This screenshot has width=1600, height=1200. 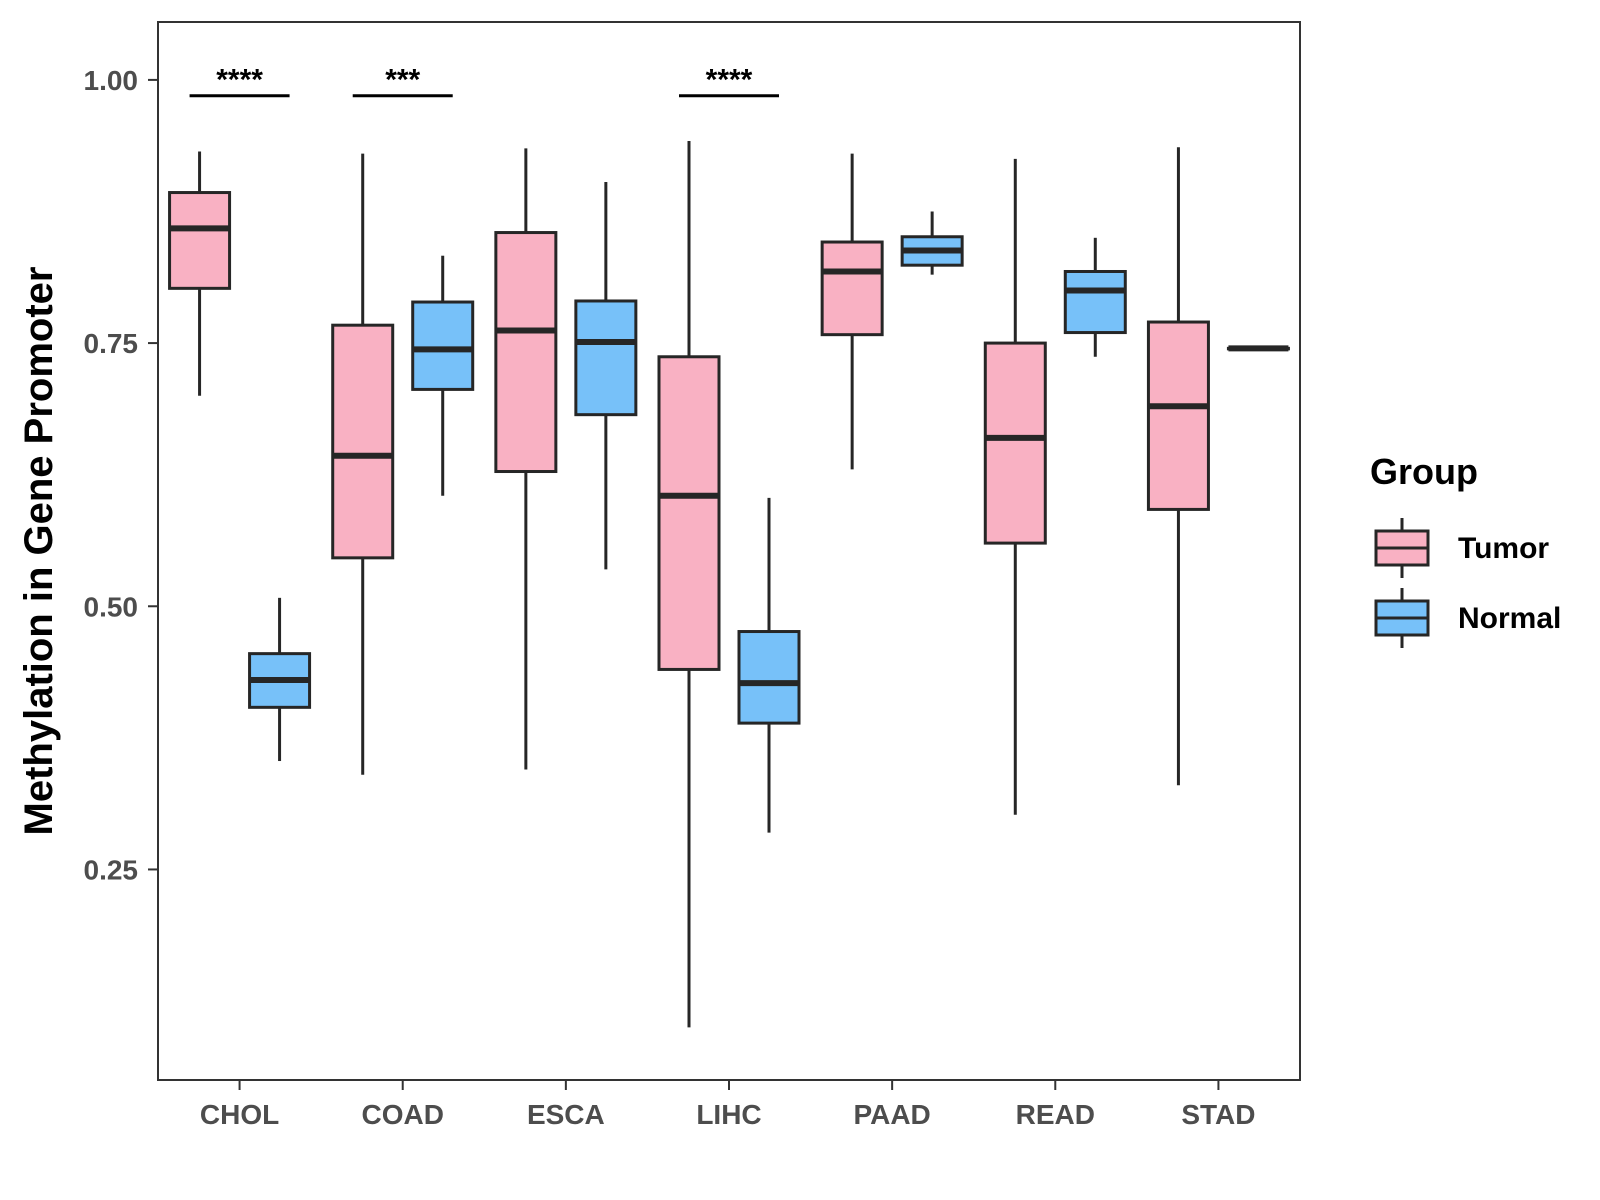 What do you see at coordinates (566, 1114) in the screenshot?
I see `x-tick-label-esca: ESCA` at bounding box center [566, 1114].